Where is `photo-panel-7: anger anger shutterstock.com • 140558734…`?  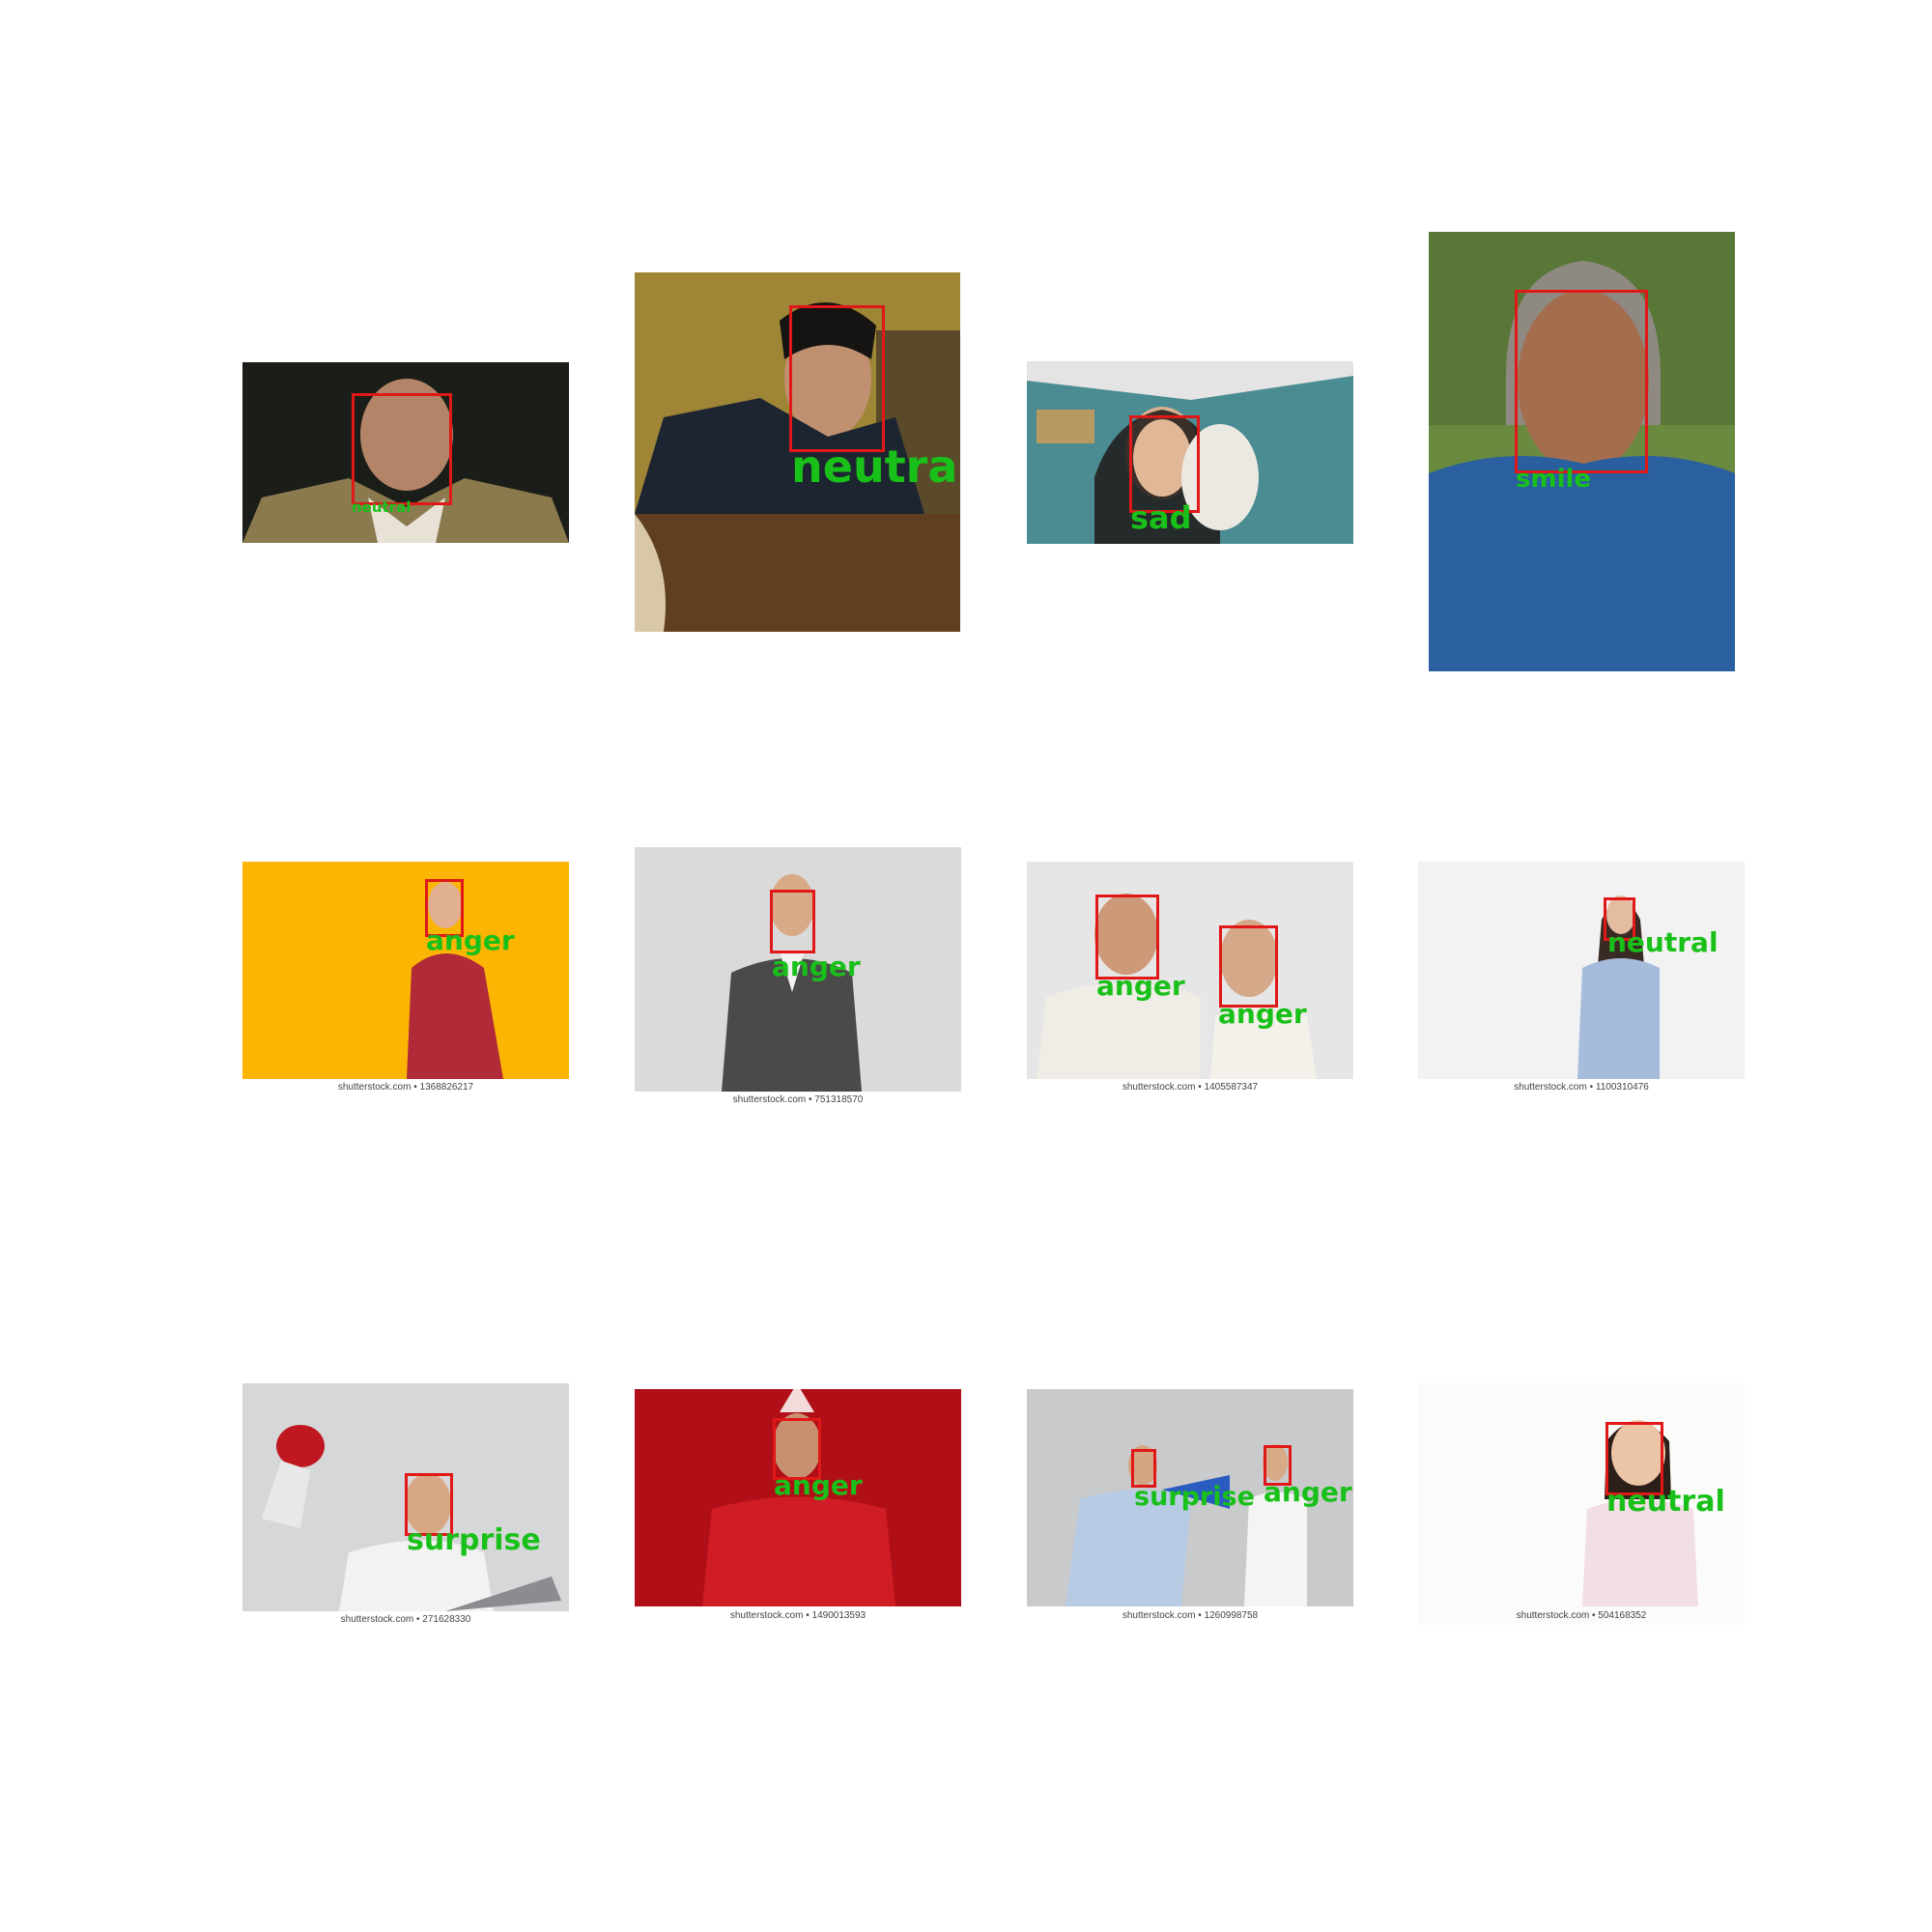 photo-panel-7: anger anger shutterstock.com • 140558734… is located at coordinates (1190, 978).